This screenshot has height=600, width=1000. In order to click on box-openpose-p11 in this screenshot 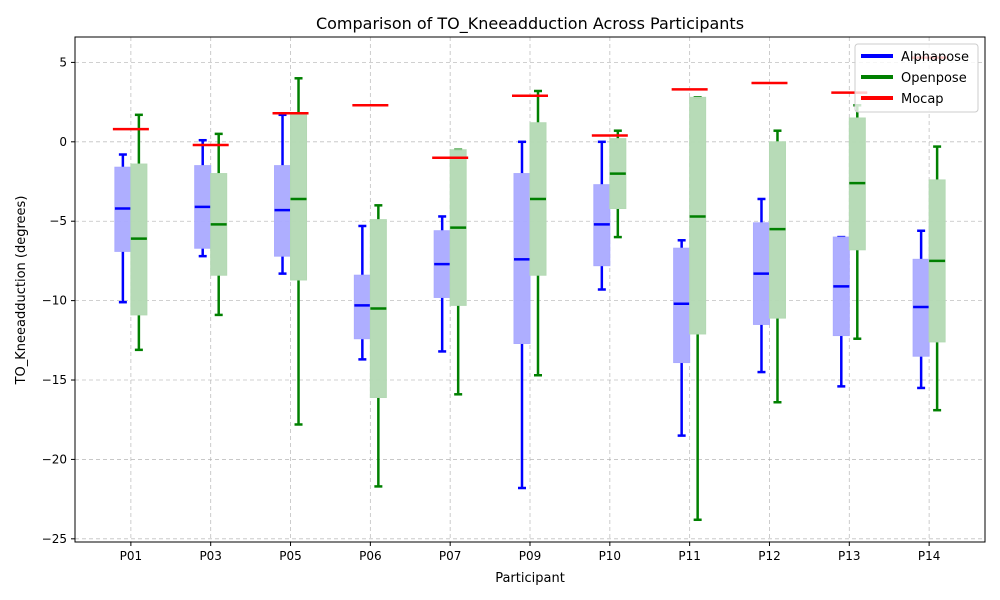, I will do `click(698, 309)`.